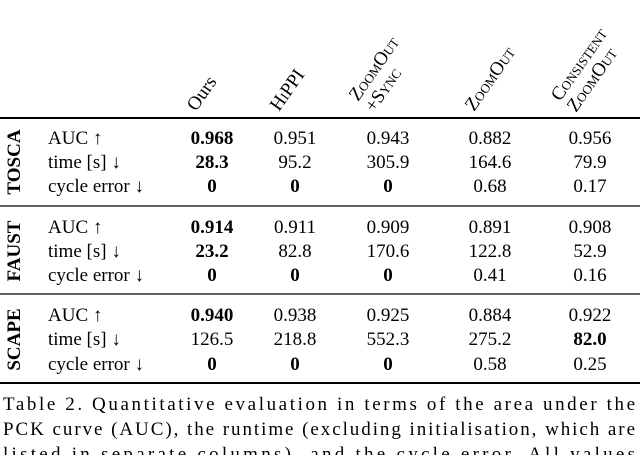 The width and height of the screenshot is (640, 455). I want to click on table-cell: 0.891, so click(490, 227).